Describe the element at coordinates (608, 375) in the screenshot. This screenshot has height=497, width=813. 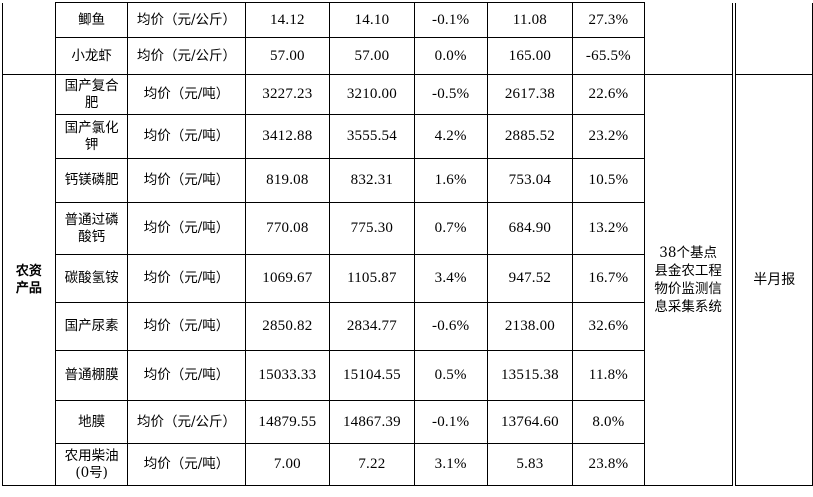
I see `yoy-rate: 11.8%` at that location.